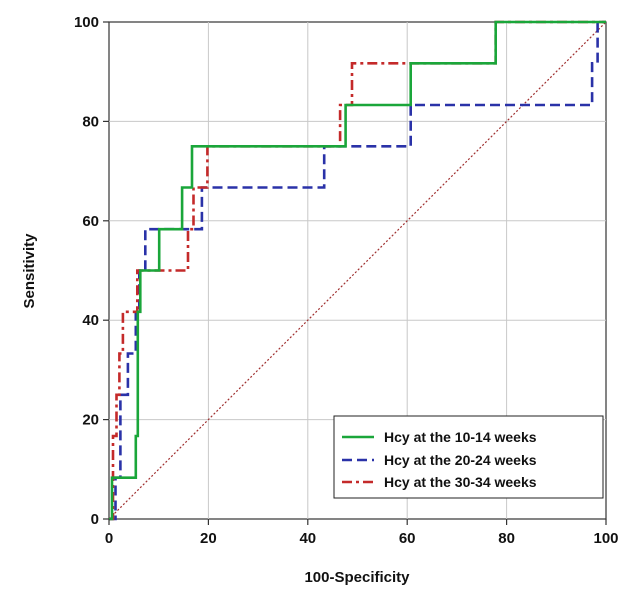 The image size is (629, 590). Describe the element at coordinates (109, 538) in the screenshot. I see `x-tick-label: 0` at that location.